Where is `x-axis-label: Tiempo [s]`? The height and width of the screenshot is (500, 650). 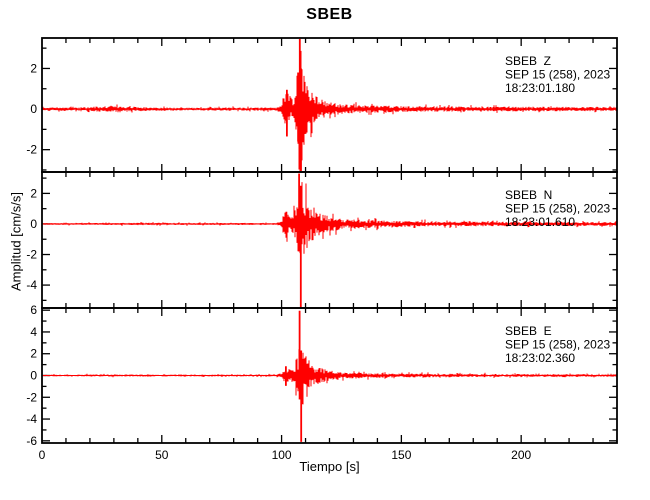 x-axis-label: Tiempo [s] is located at coordinates (329, 466).